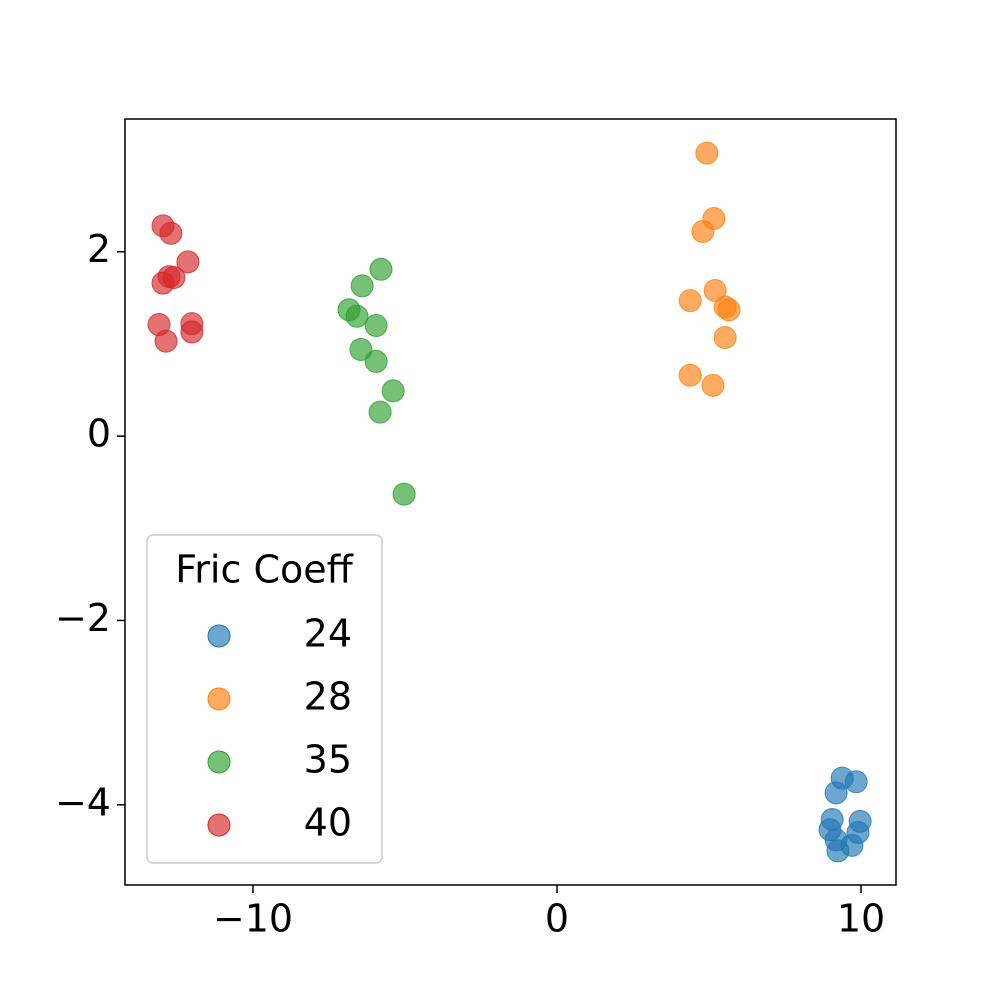 The image size is (996, 996). I want to click on legend-label: 28, so click(328, 697).